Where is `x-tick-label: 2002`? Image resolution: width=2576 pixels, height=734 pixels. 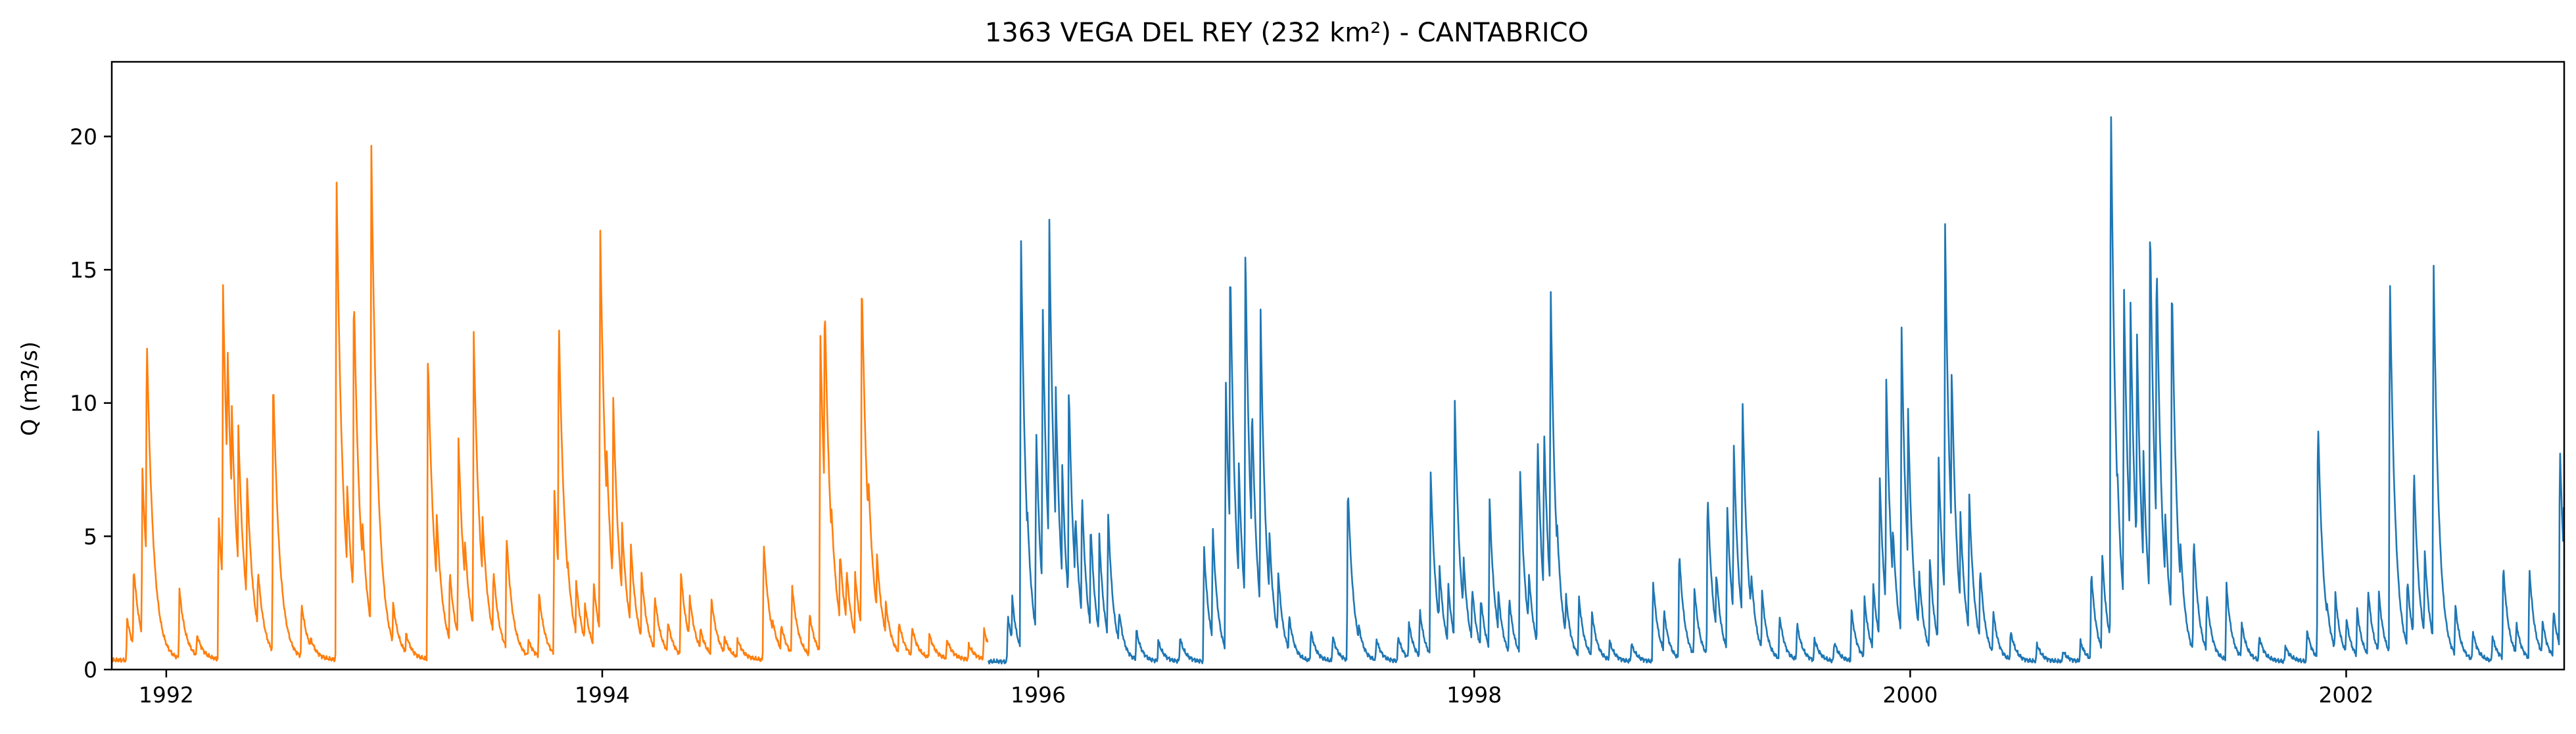 x-tick-label: 2002 is located at coordinates (2346, 695).